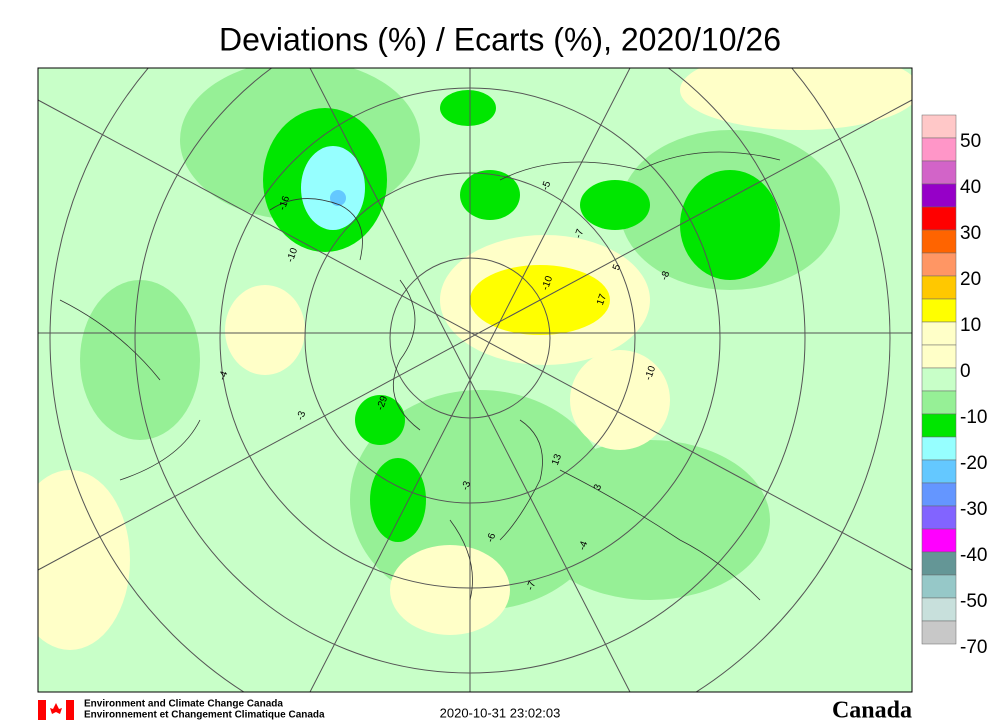 This screenshot has width=1000, height=726. Describe the element at coordinates (183, 704) in the screenshot. I see `agency-en: Environment and Climate Change Canada` at that location.